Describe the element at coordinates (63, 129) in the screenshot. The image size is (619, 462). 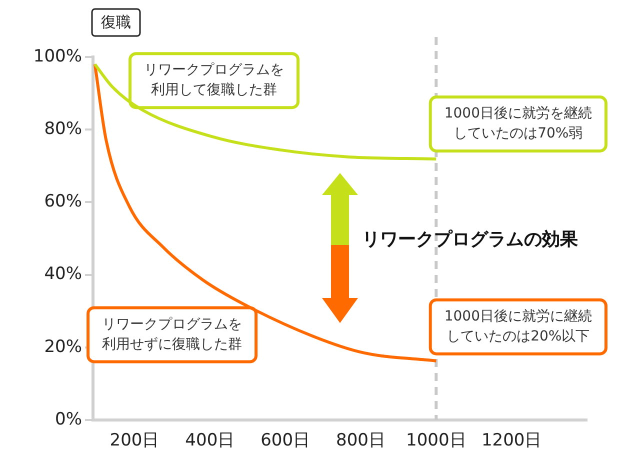
I see `y-tick-label: 80%` at that location.